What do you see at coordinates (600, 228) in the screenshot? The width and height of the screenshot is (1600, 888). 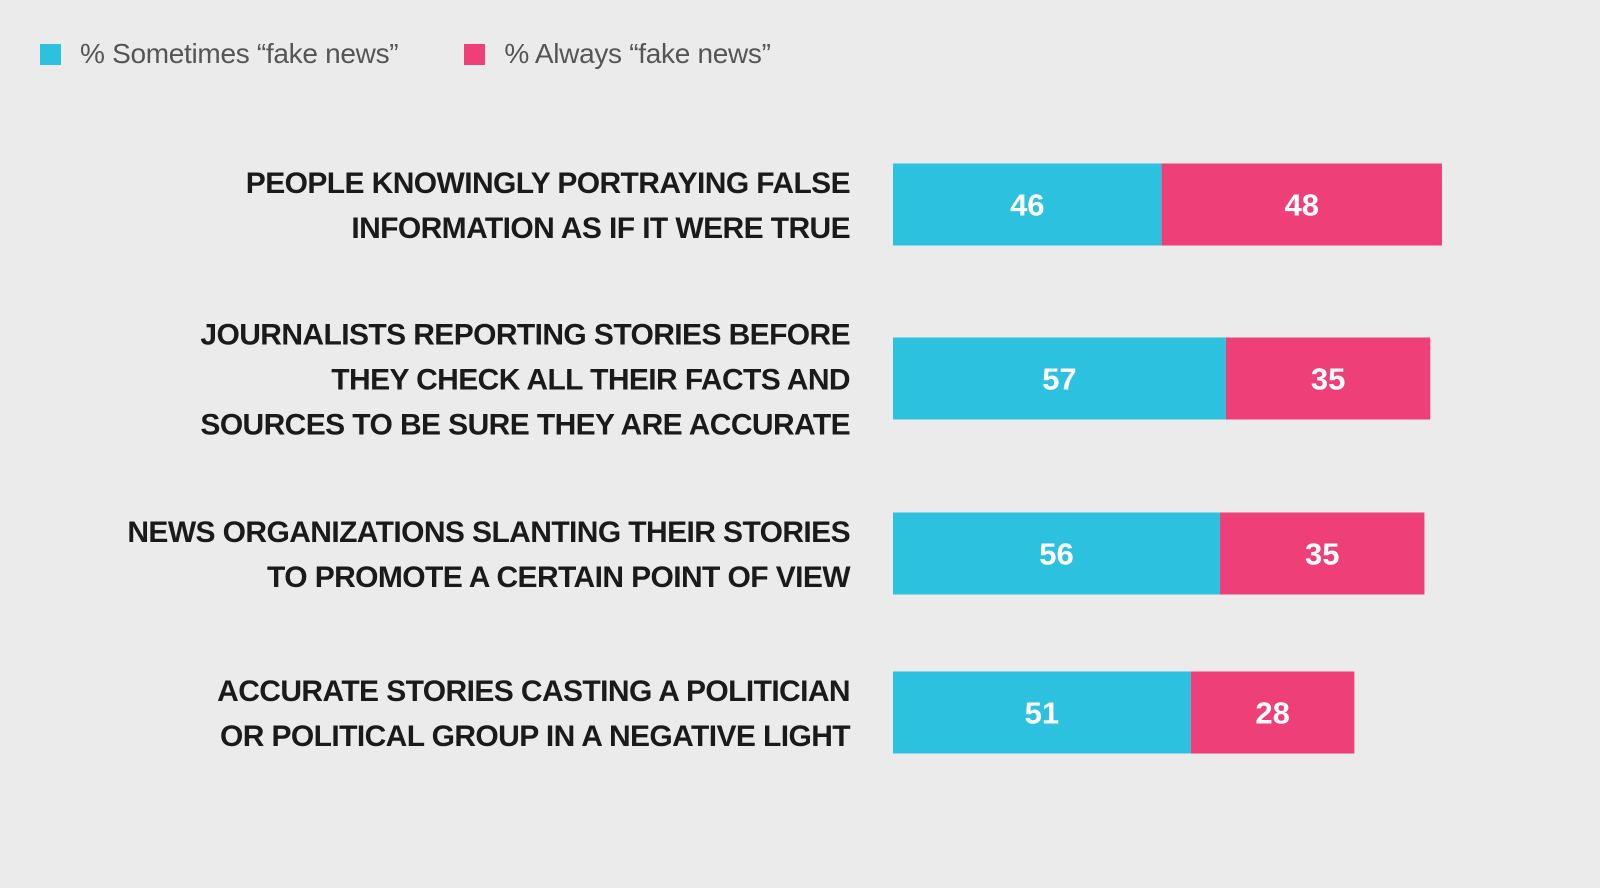 I see `category-label-line: INFORMATION AS IF IT WERE TRUE` at bounding box center [600, 228].